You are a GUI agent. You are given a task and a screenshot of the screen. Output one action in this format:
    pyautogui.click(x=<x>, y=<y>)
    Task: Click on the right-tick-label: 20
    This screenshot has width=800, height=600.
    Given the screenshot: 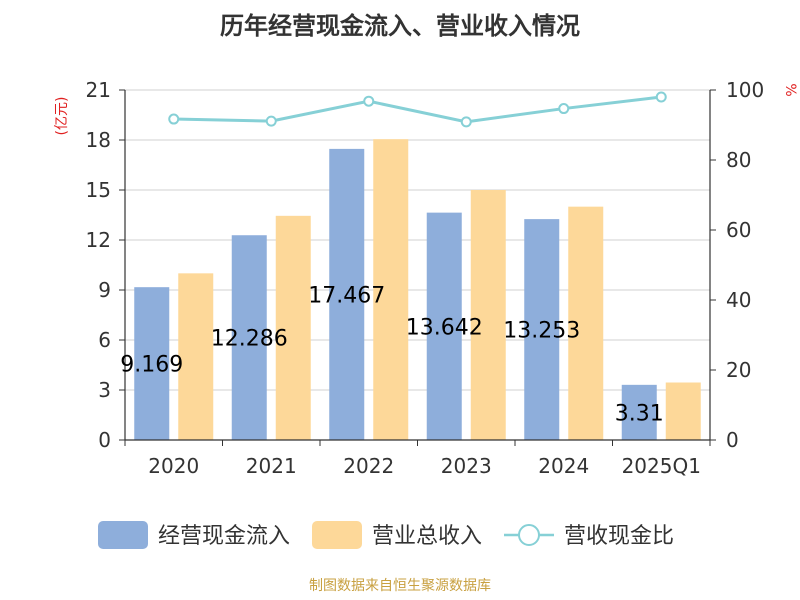 What is the action you would take?
    pyautogui.click(x=738, y=370)
    